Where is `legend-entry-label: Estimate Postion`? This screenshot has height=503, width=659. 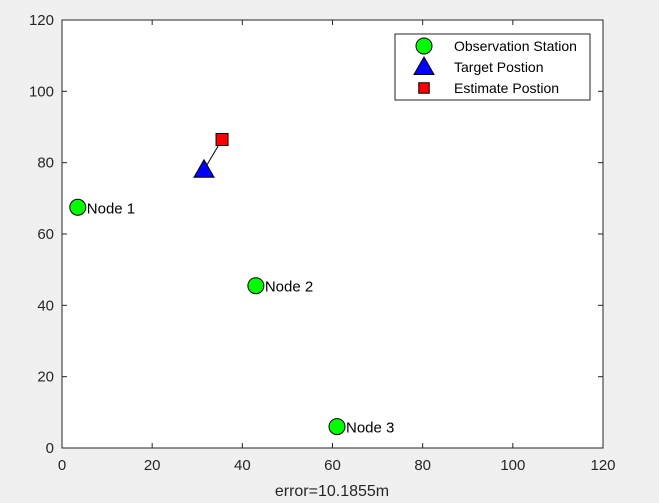 legend-entry-label: Estimate Postion is located at coordinates (506, 88).